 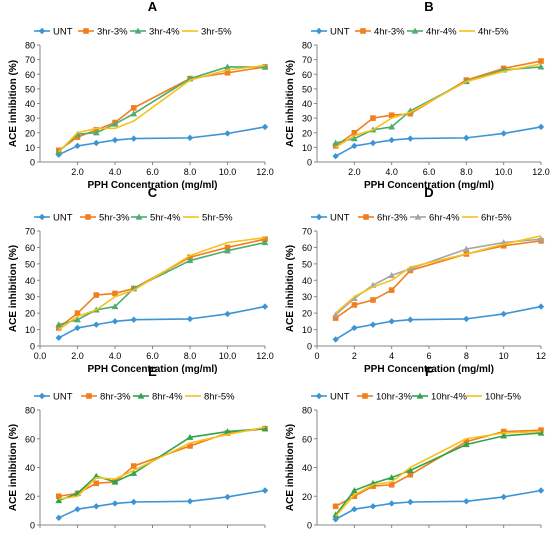 What do you see at coordinates (115, 397) in the screenshot?
I see `legend-label: 8hr-3%` at bounding box center [115, 397].